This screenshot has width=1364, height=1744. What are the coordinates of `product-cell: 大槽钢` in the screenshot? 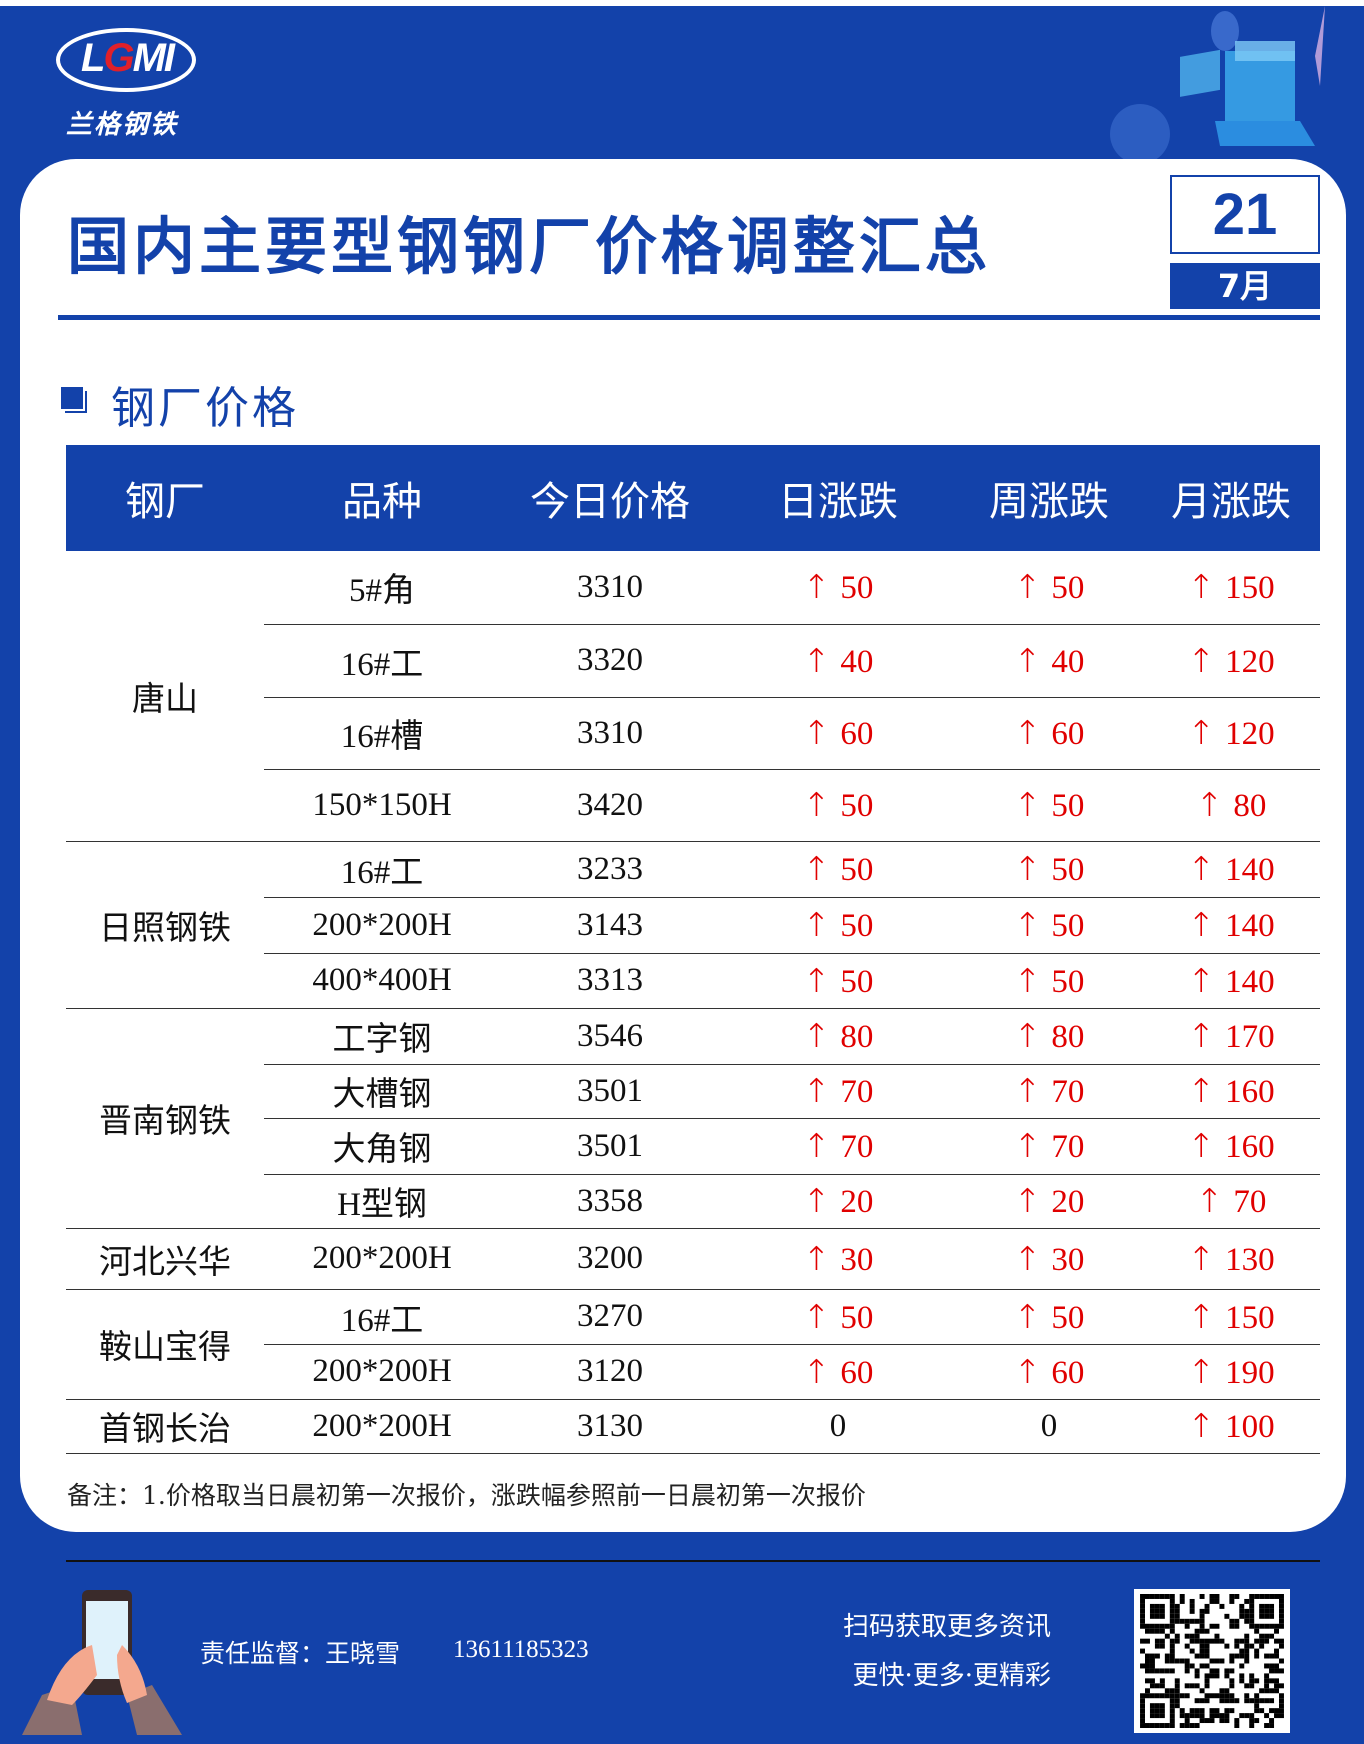 It's located at (382, 1091).